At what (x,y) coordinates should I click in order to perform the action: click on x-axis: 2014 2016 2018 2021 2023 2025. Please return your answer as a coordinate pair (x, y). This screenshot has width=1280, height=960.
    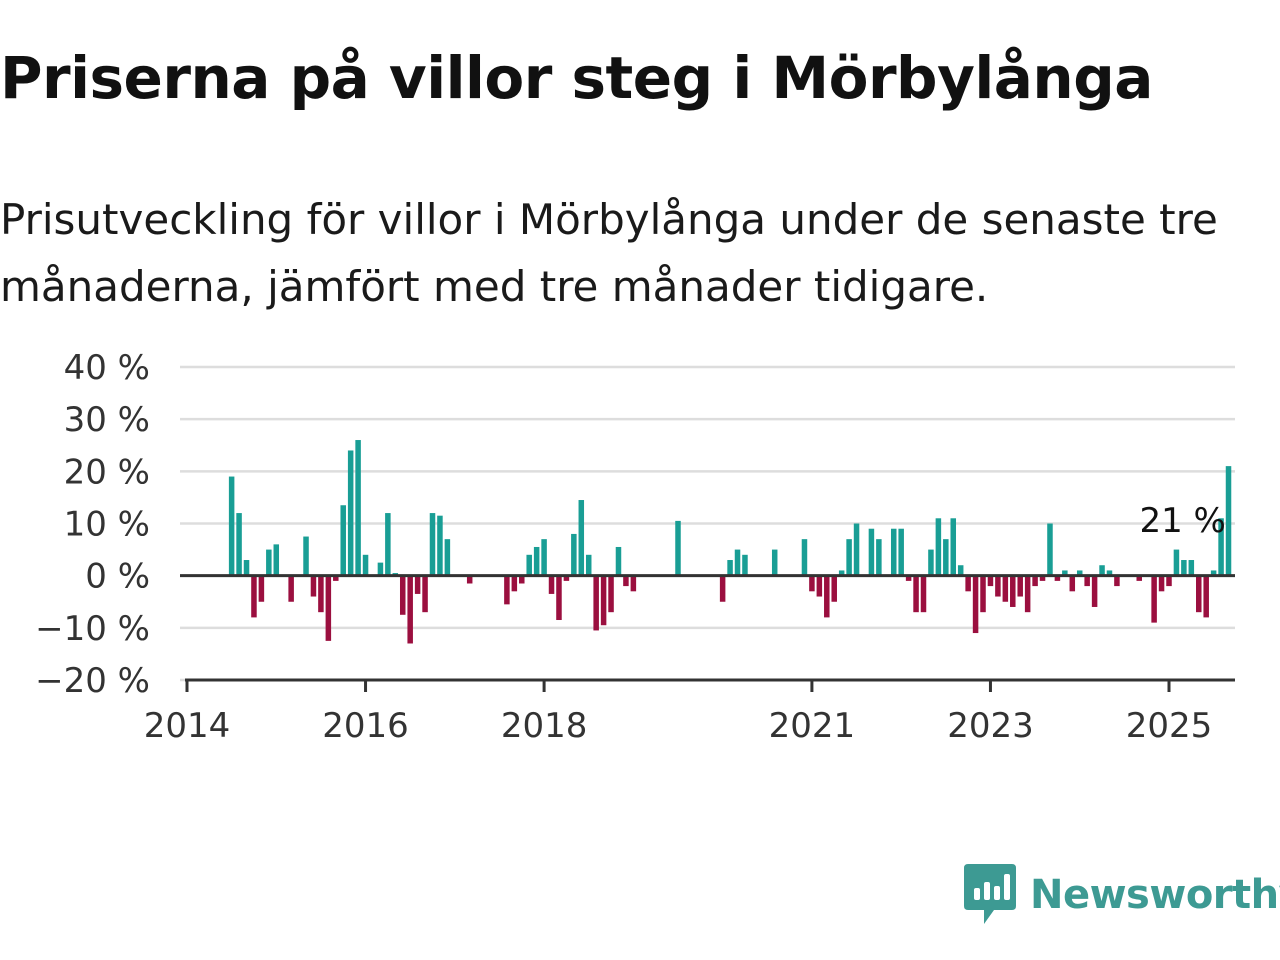
    Looking at the image, I should click on (689, 712).